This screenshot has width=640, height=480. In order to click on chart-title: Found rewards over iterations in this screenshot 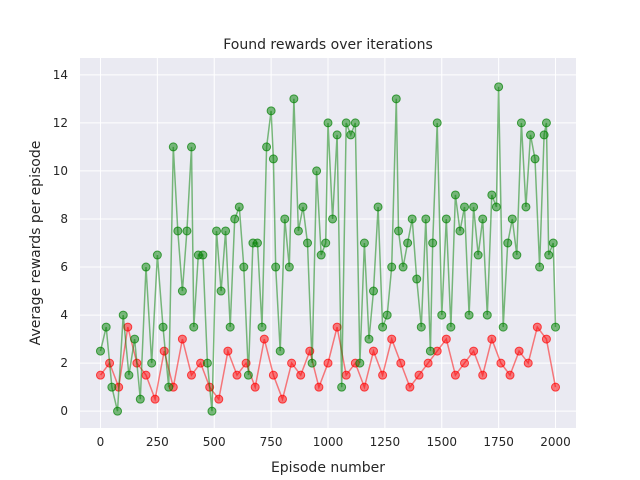, I will do `click(328, 45)`.